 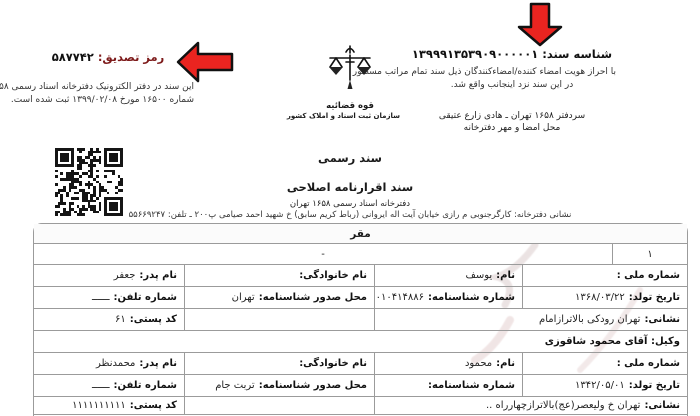 I want to click on father-name-value: محمدنظر, so click(x=116, y=363).